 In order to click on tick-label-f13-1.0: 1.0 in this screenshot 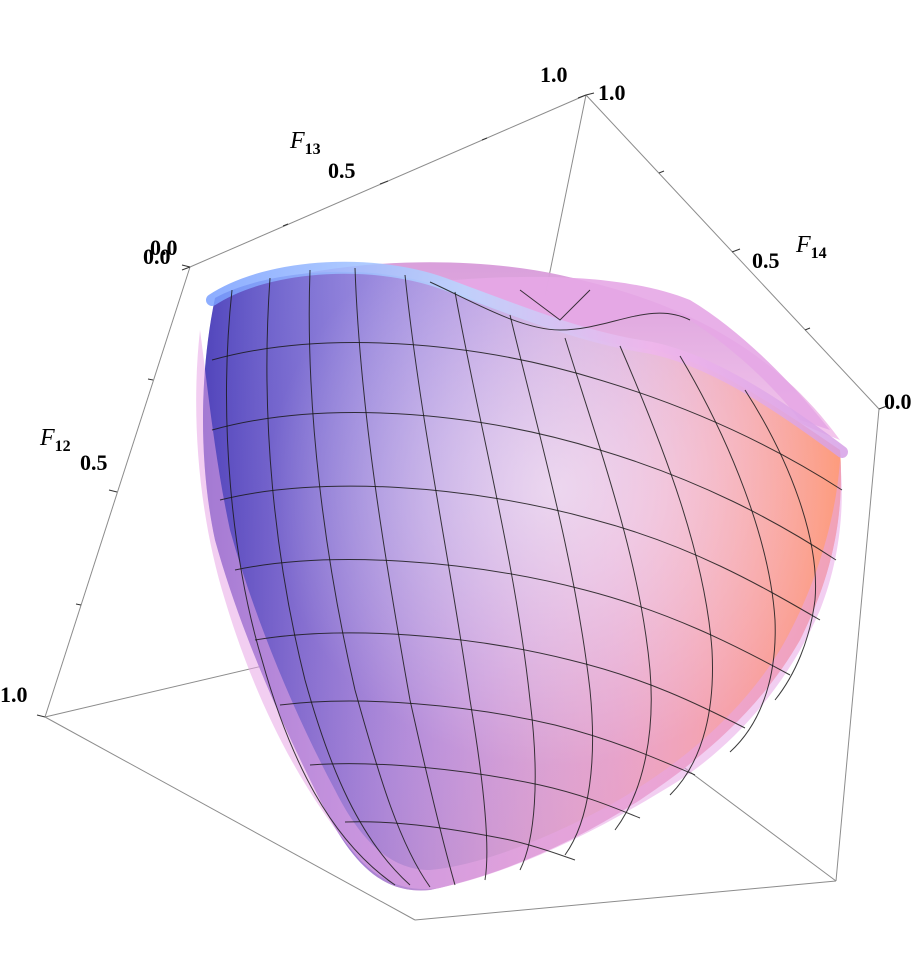, I will do `click(554, 74)`.